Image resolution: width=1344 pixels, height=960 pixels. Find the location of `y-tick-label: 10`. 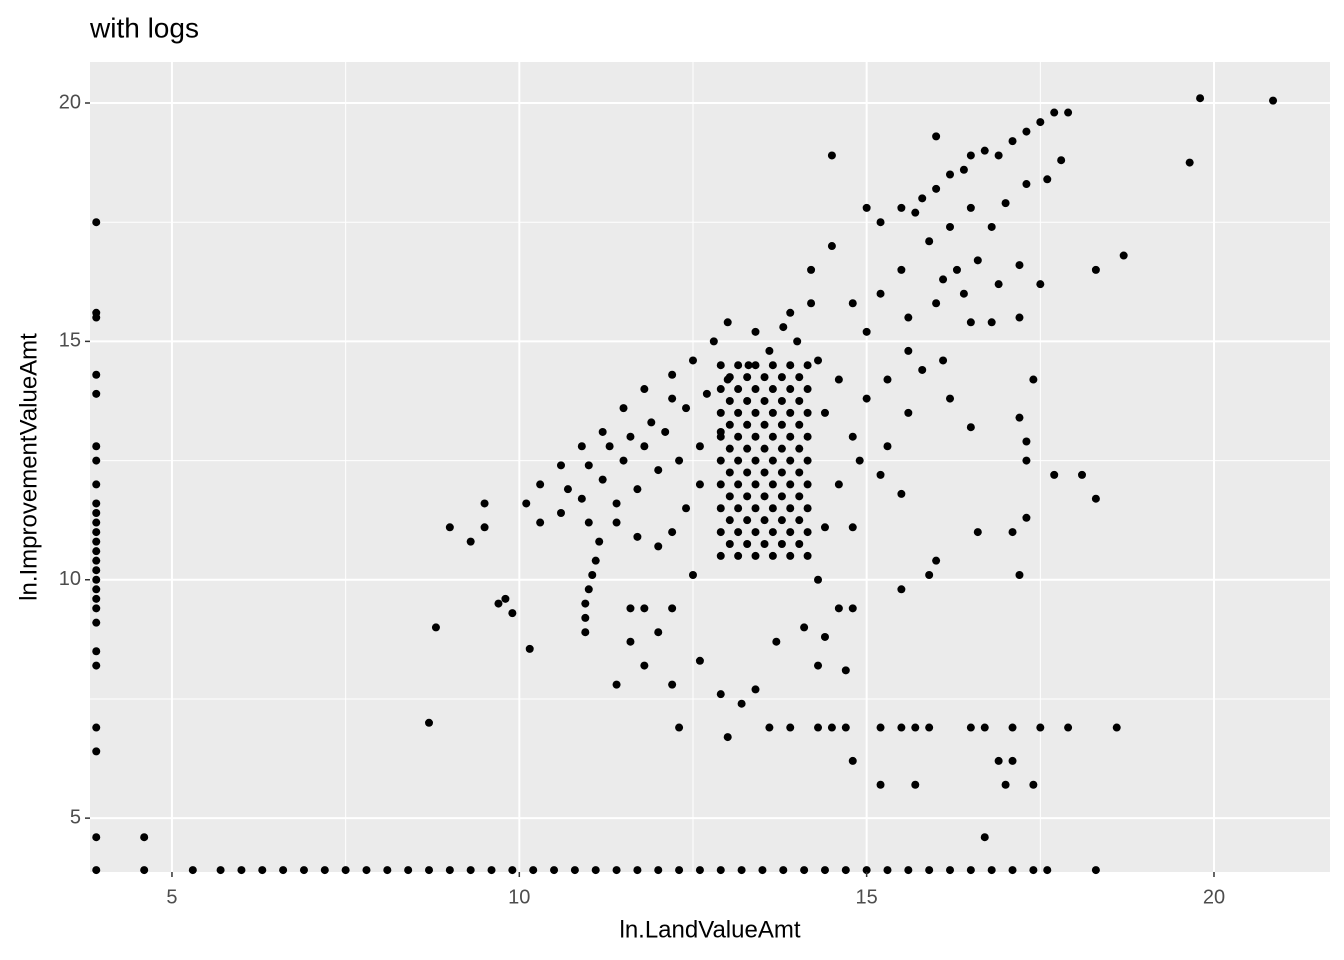

y-tick-label: 10 is located at coordinates (70, 579).